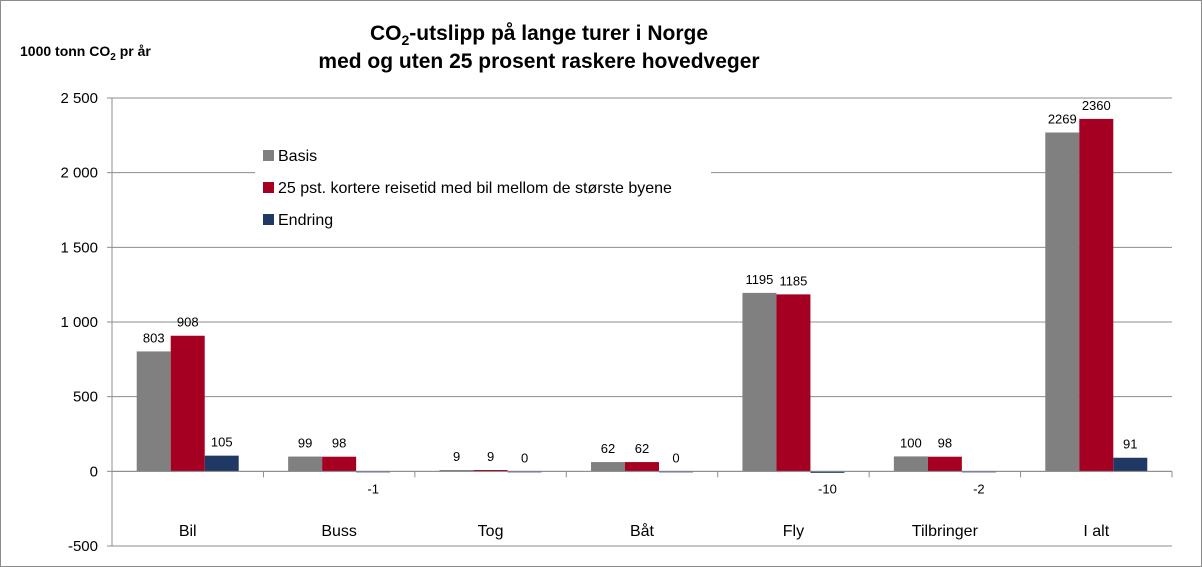 The image size is (1202, 567). Describe the element at coordinates (1130, 444) in the screenshot. I see `data-label: 91` at that location.